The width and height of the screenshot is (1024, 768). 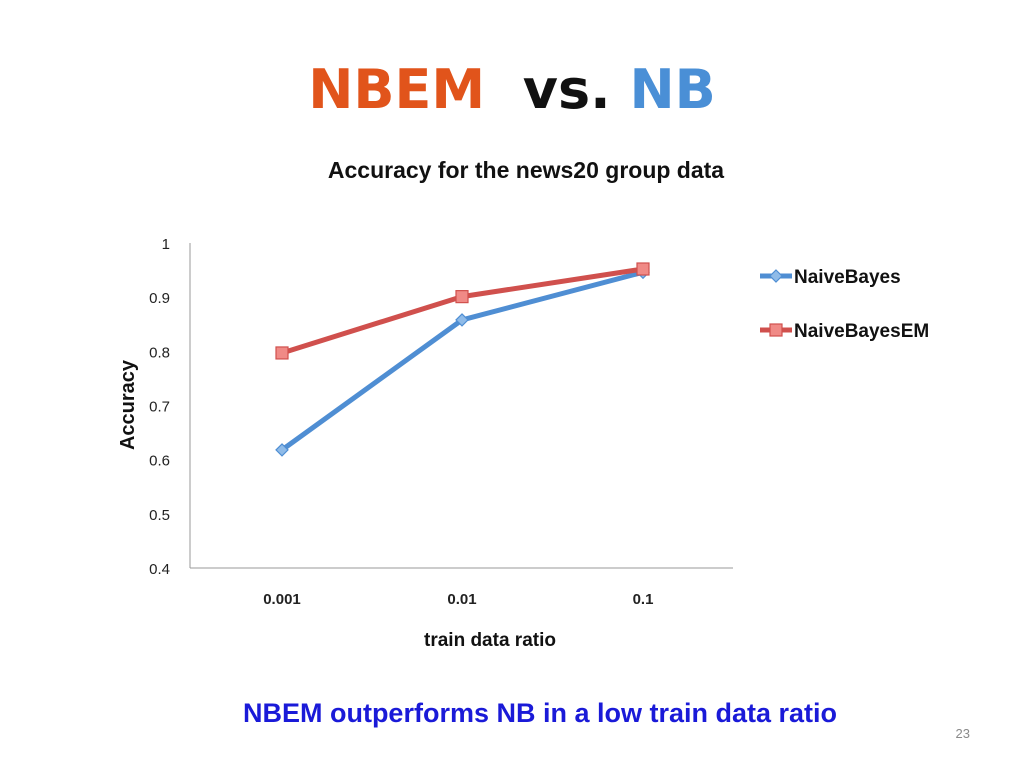 What do you see at coordinates (282, 599) in the screenshot?
I see `x-tick-label: 0.001` at bounding box center [282, 599].